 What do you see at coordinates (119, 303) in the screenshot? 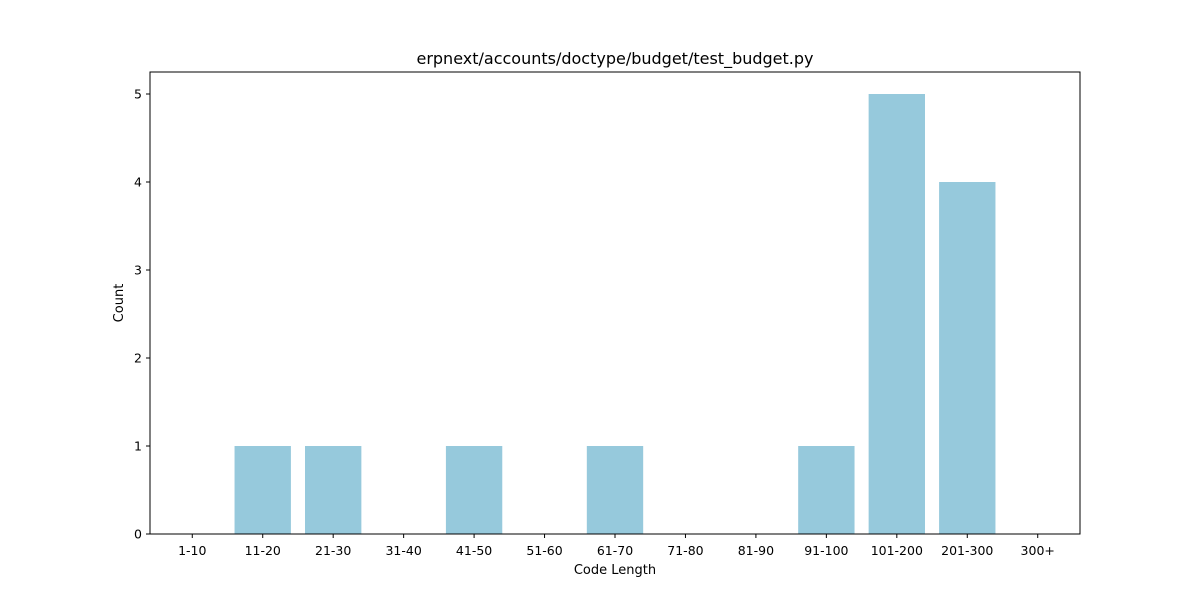
I see `y-axis-label: Count` at bounding box center [119, 303].